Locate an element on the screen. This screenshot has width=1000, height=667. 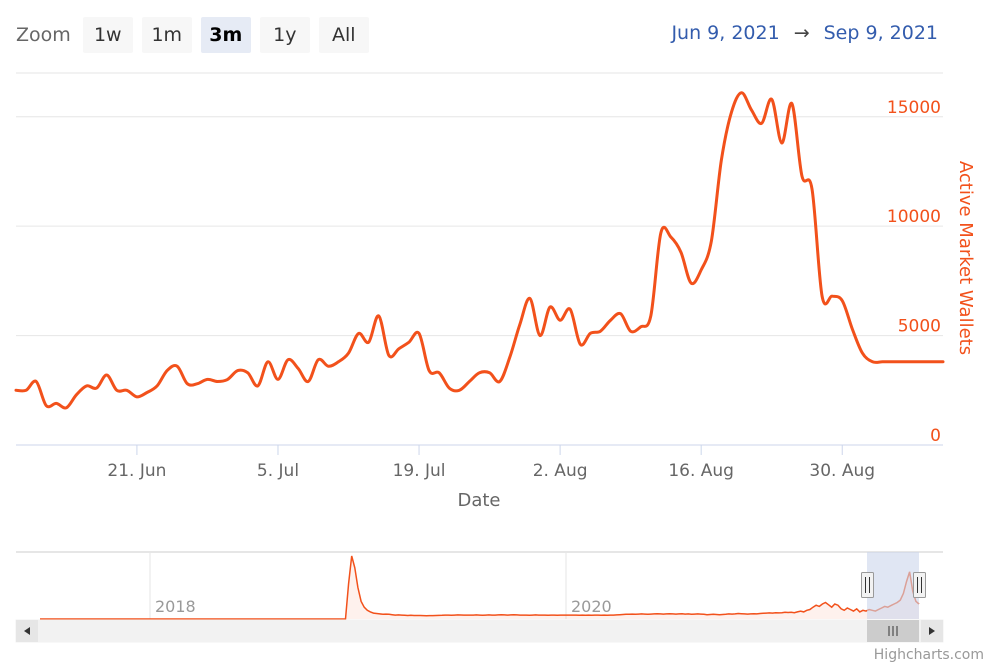
navigator: 2018 2020 is located at coordinates (479, 585).